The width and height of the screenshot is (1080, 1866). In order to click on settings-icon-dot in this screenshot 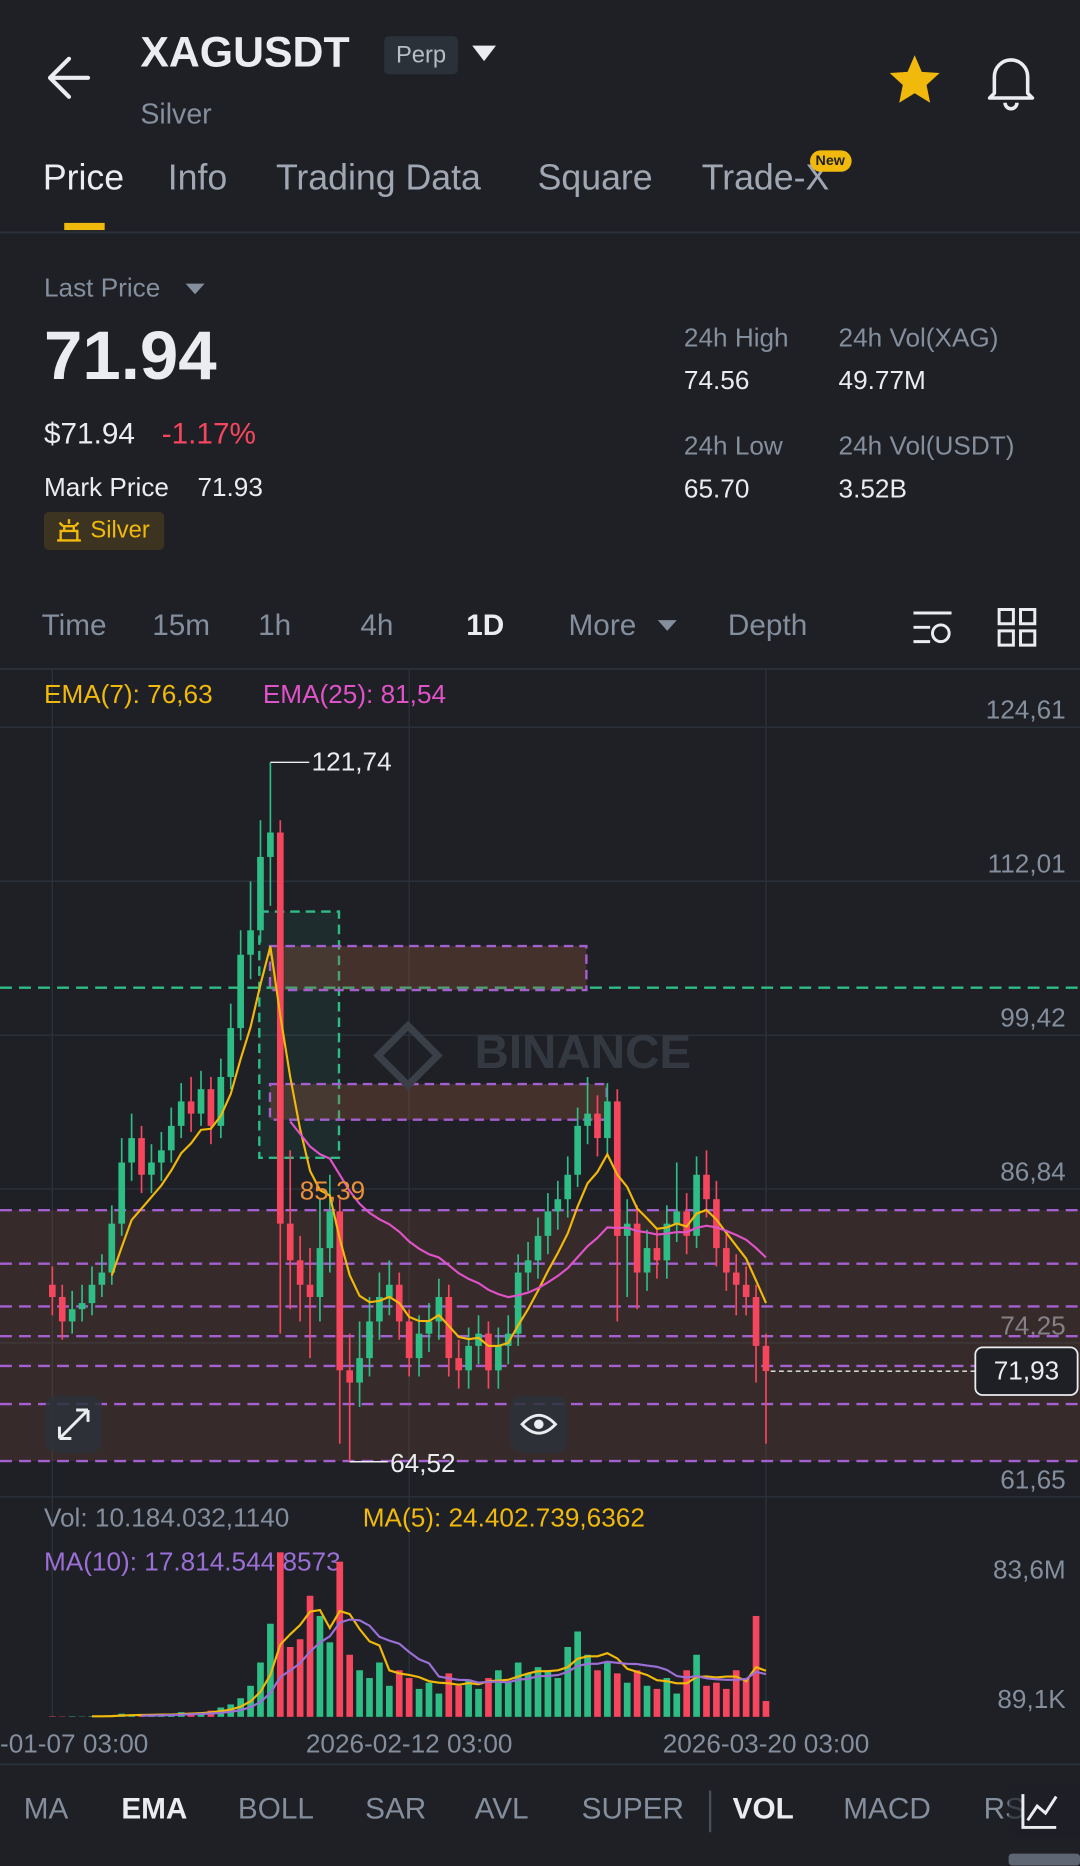, I will do `click(941, 633)`.